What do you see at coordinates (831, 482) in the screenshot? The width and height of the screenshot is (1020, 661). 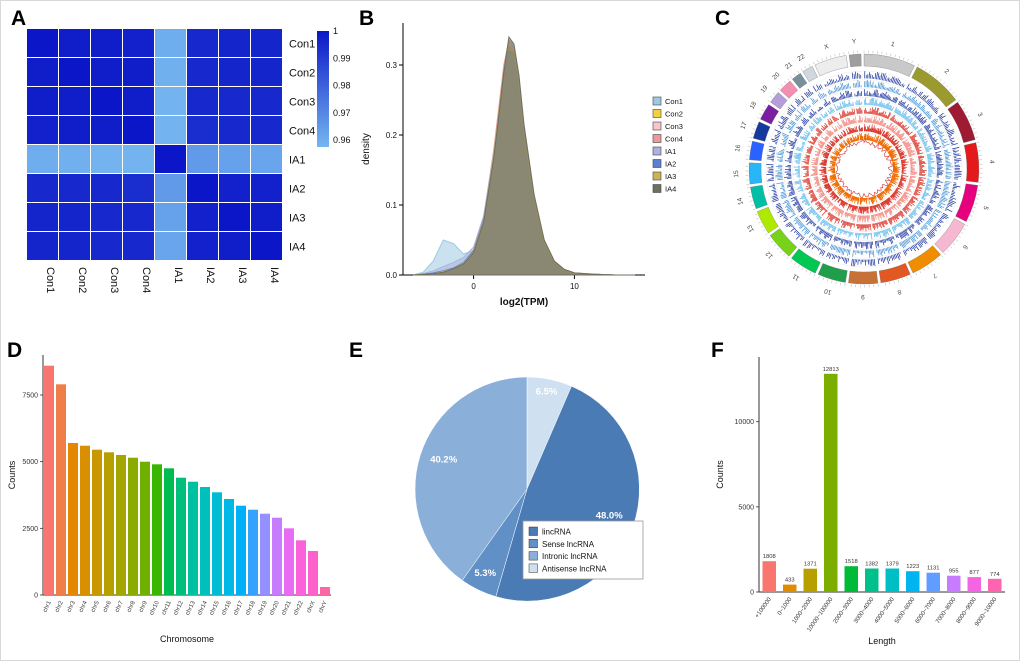 I see `bar` at bounding box center [831, 482].